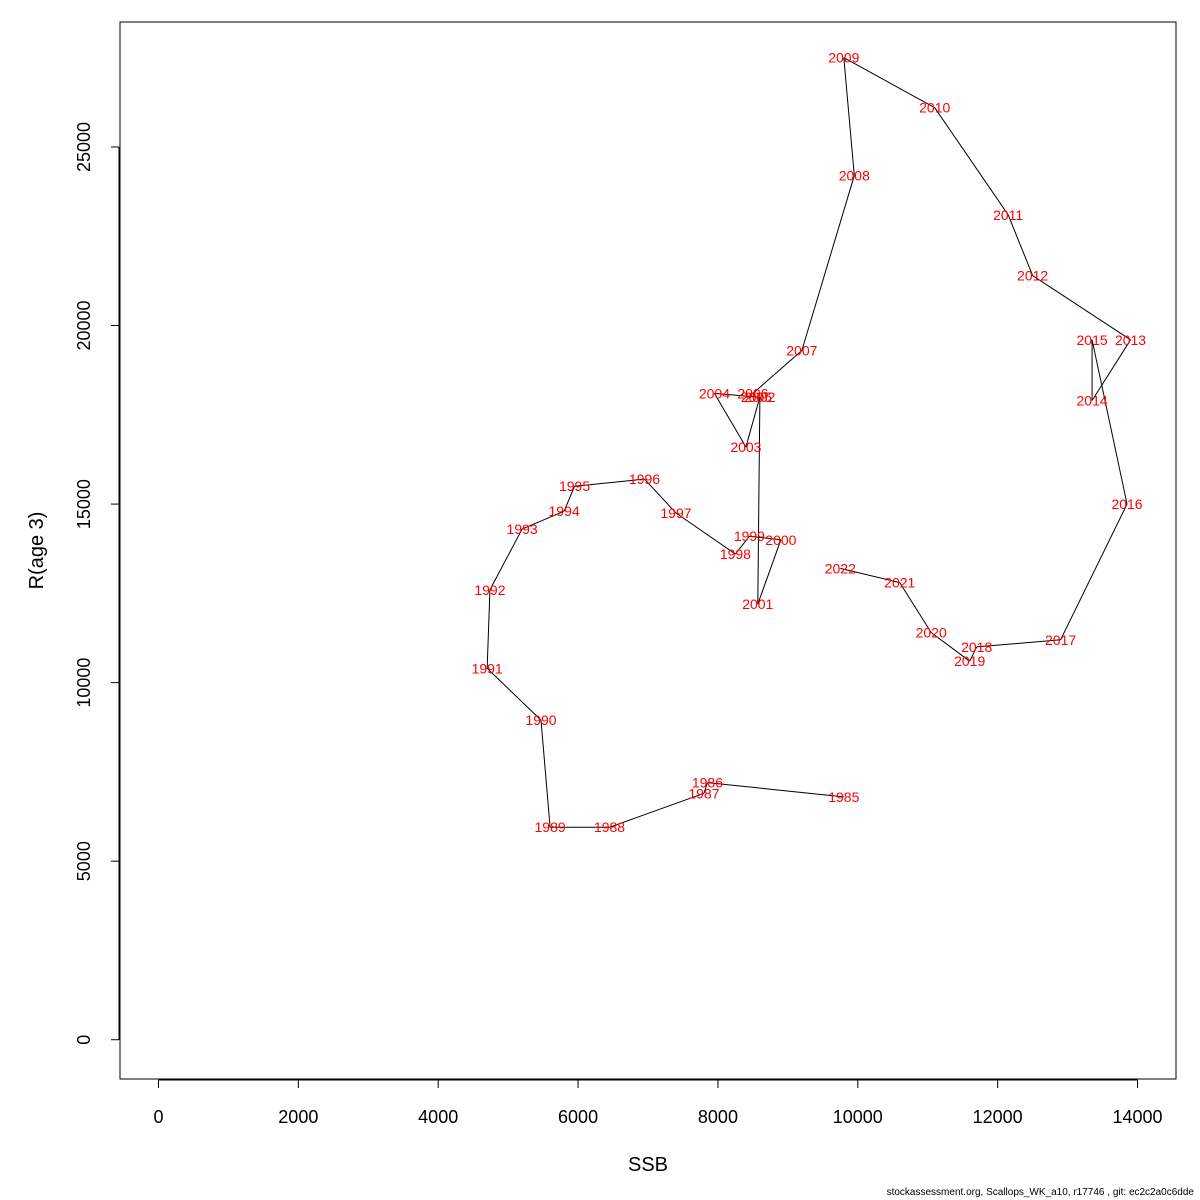 The height and width of the screenshot is (1200, 1200). I want to click on x-tick-label: 6000, so click(578, 1117).